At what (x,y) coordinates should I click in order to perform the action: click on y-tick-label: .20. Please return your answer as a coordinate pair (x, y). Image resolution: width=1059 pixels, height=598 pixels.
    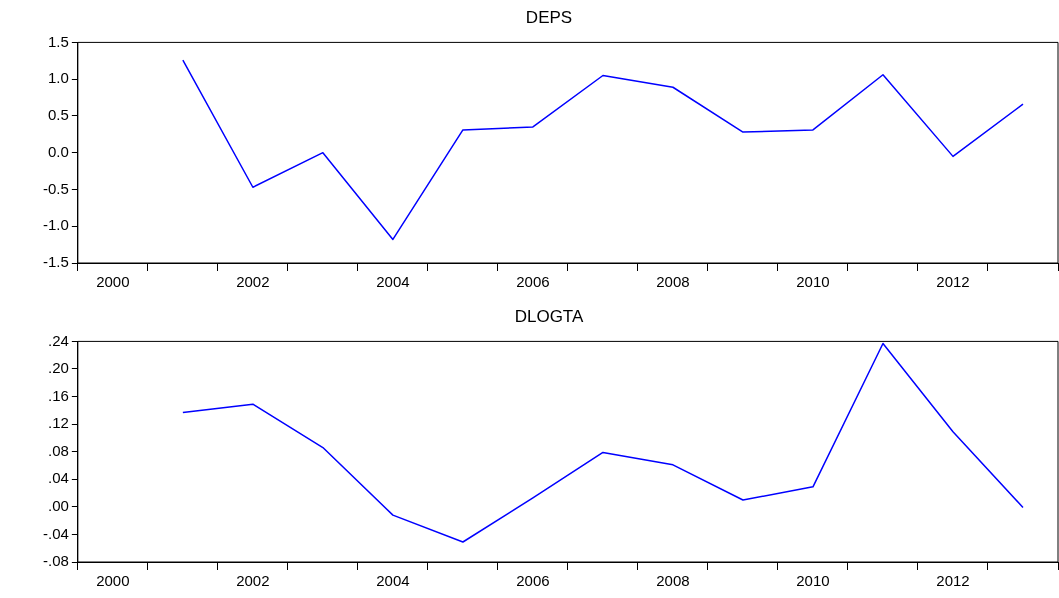
    Looking at the image, I should click on (58, 368).